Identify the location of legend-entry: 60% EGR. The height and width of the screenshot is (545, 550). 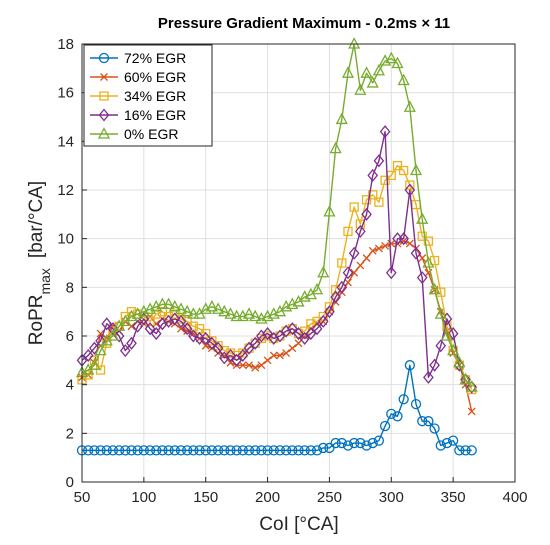
(138, 77).